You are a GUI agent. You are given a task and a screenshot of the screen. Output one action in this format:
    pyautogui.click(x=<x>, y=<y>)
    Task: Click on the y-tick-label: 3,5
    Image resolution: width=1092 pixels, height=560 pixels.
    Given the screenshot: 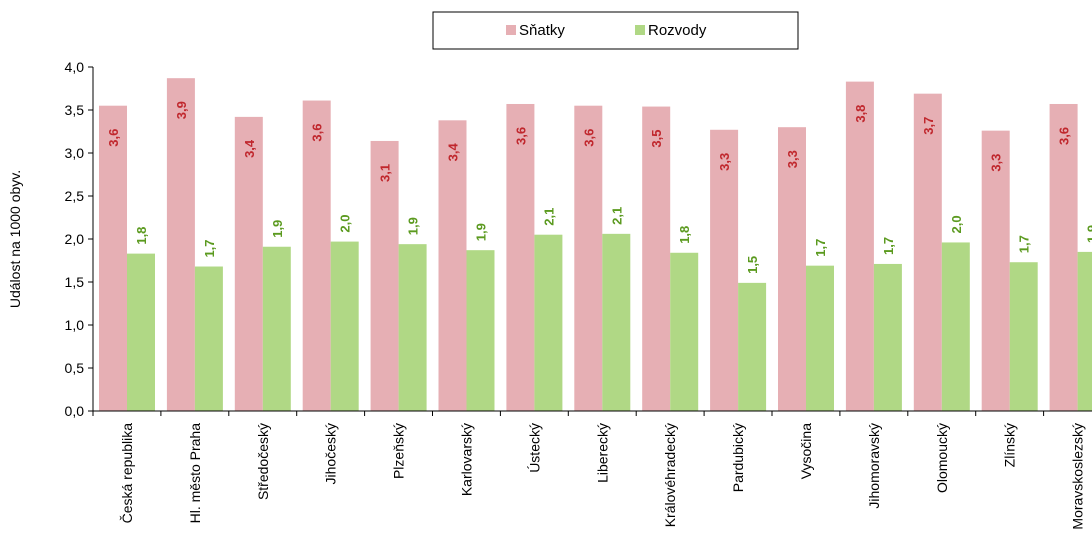 What is the action you would take?
    pyautogui.click(x=75, y=110)
    